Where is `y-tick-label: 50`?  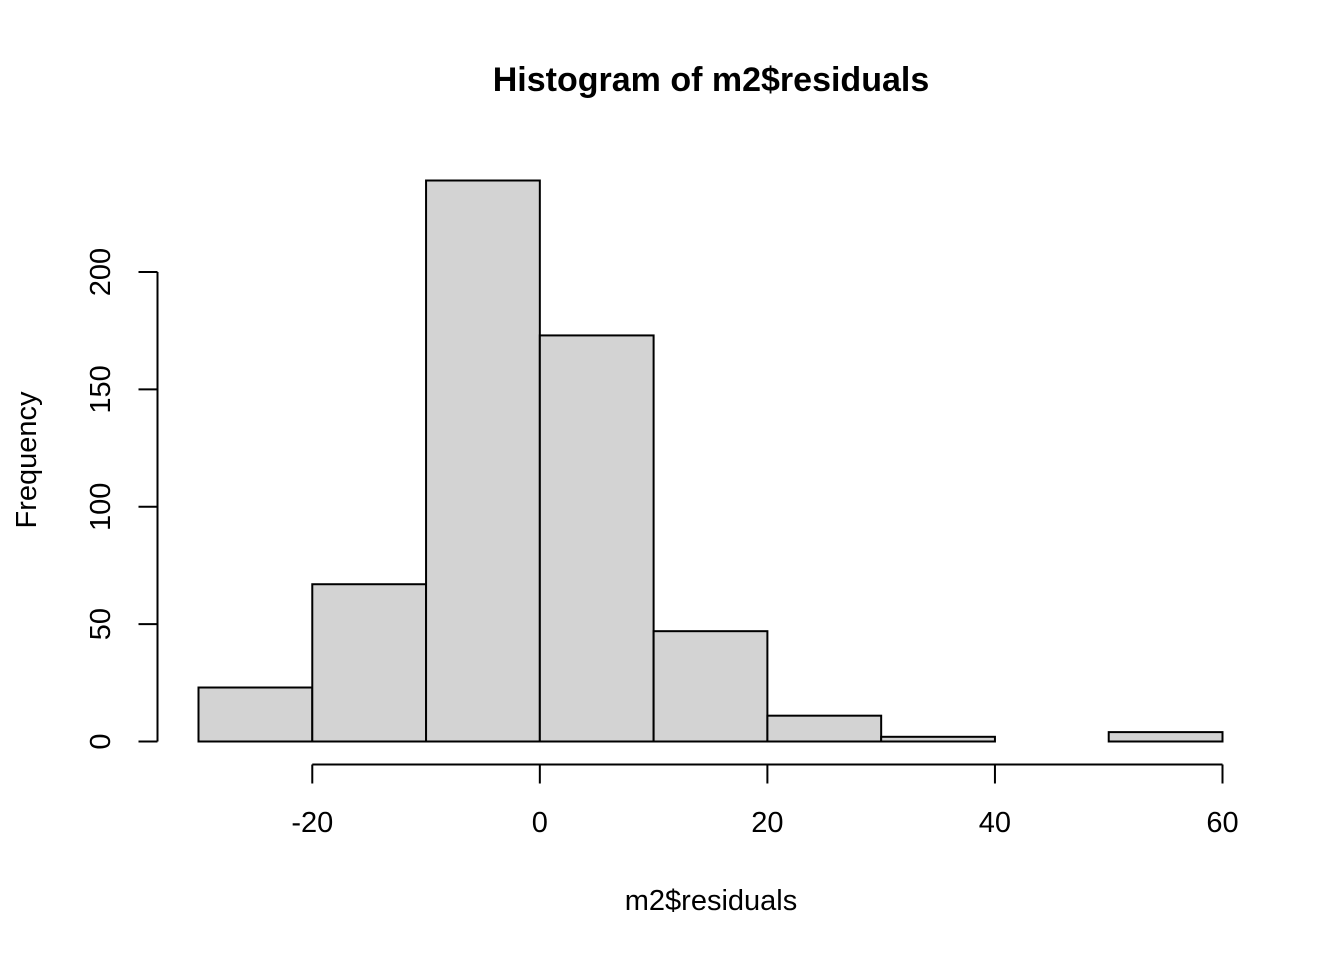 y-tick-label: 50 is located at coordinates (101, 624).